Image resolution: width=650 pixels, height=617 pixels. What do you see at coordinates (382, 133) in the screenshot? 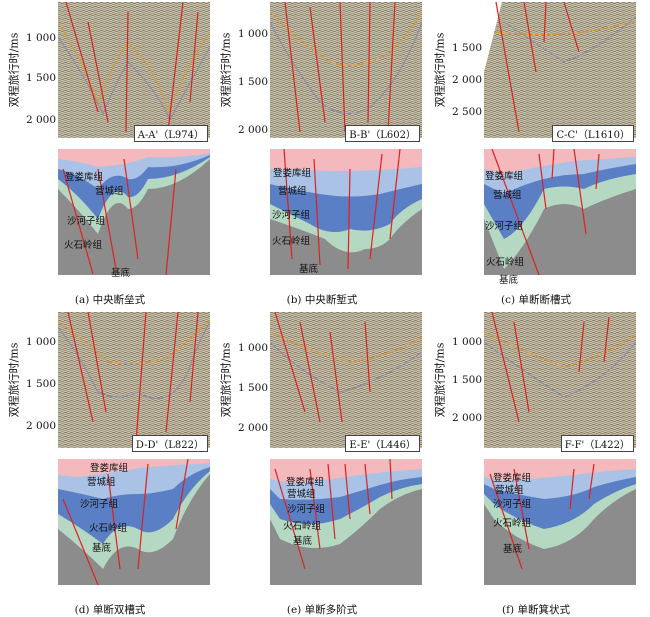
I see `line-label: B-B'（L602）` at bounding box center [382, 133].